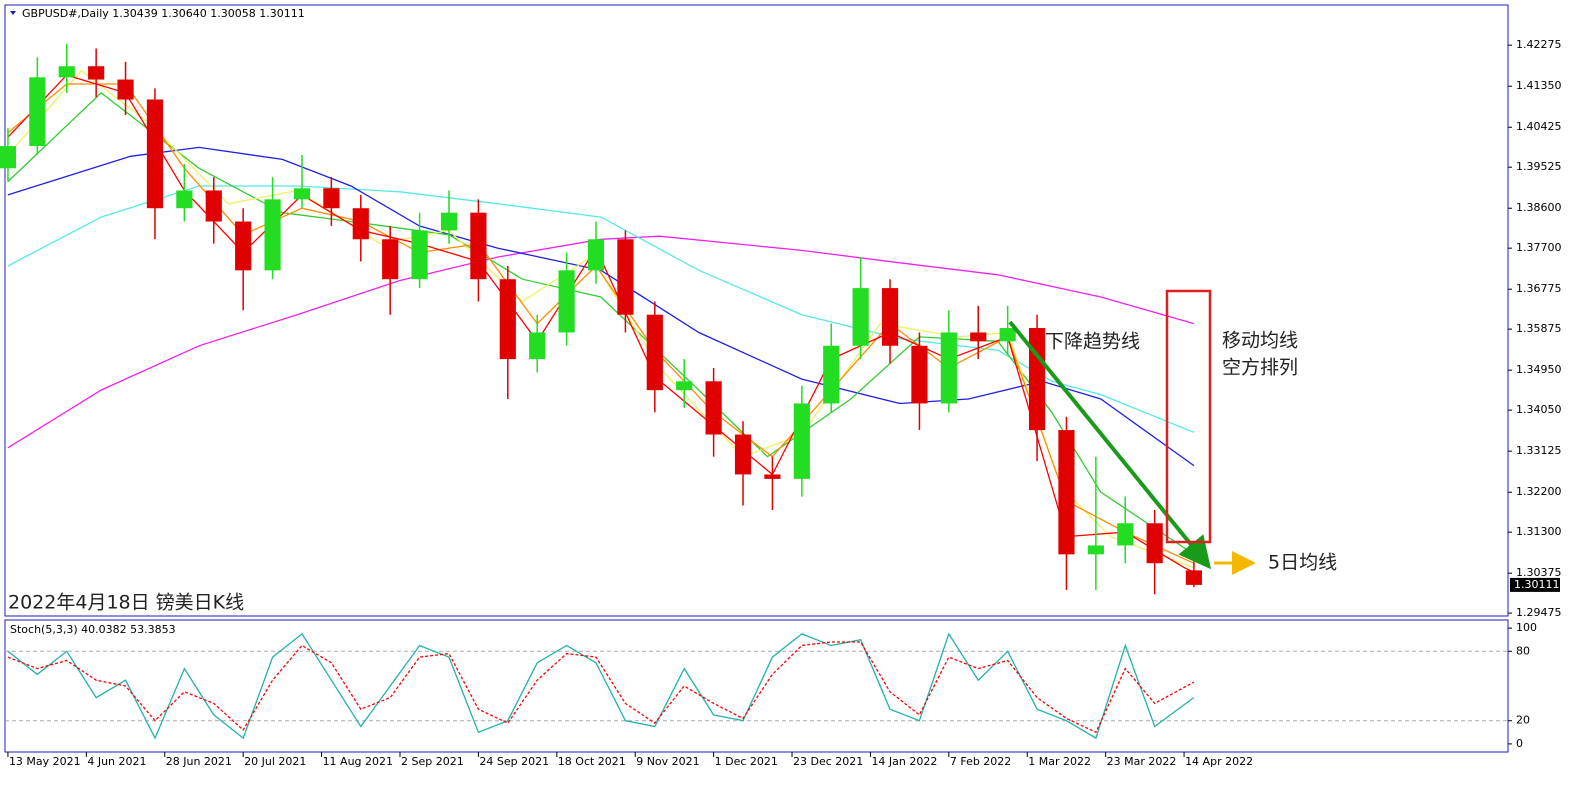  I want to click on price-tag-label: 1.30111, so click(1537, 584).